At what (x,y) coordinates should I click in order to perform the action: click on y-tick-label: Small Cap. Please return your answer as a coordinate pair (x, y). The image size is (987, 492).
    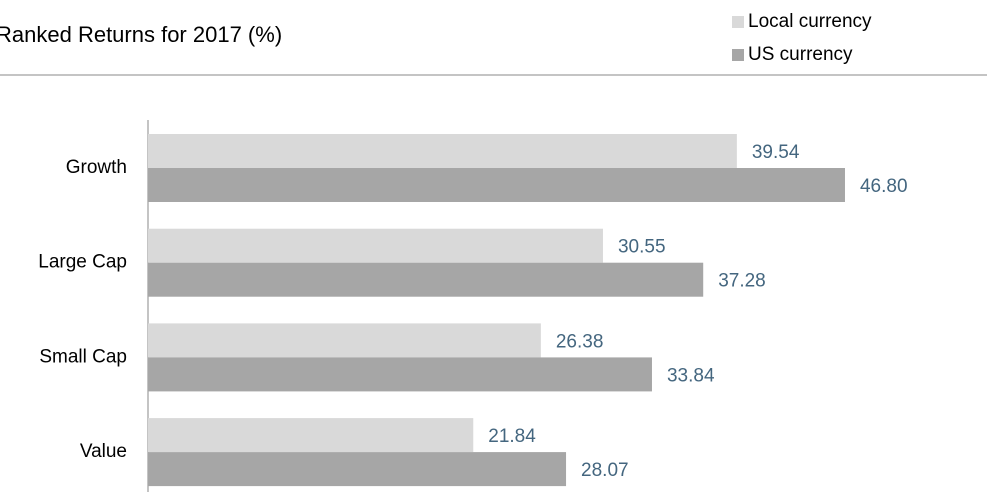
    Looking at the image, I should click on (83, 356).